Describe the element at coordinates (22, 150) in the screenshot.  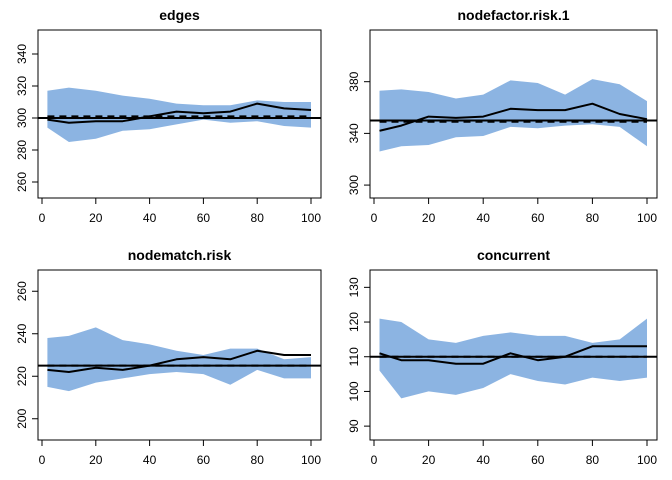
I see `y-tick-label: 280` at that location.